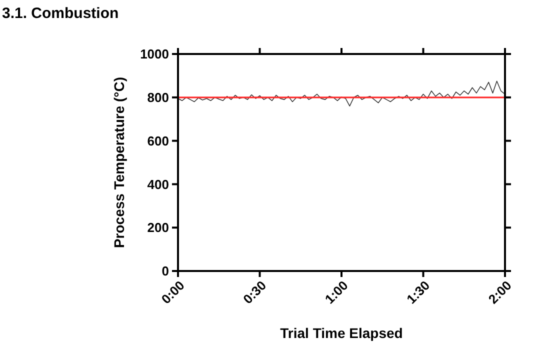  I want to click on x-tick-label: 0:30, so click(255, 292).